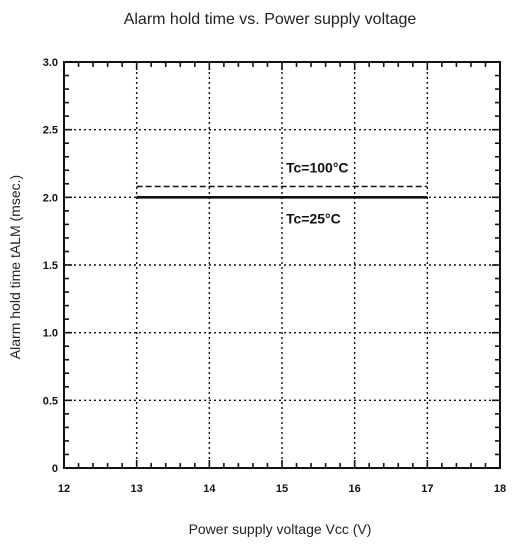 The image size is (512, 544). I want to click on x-tick-label: 15, so click(282, 489).